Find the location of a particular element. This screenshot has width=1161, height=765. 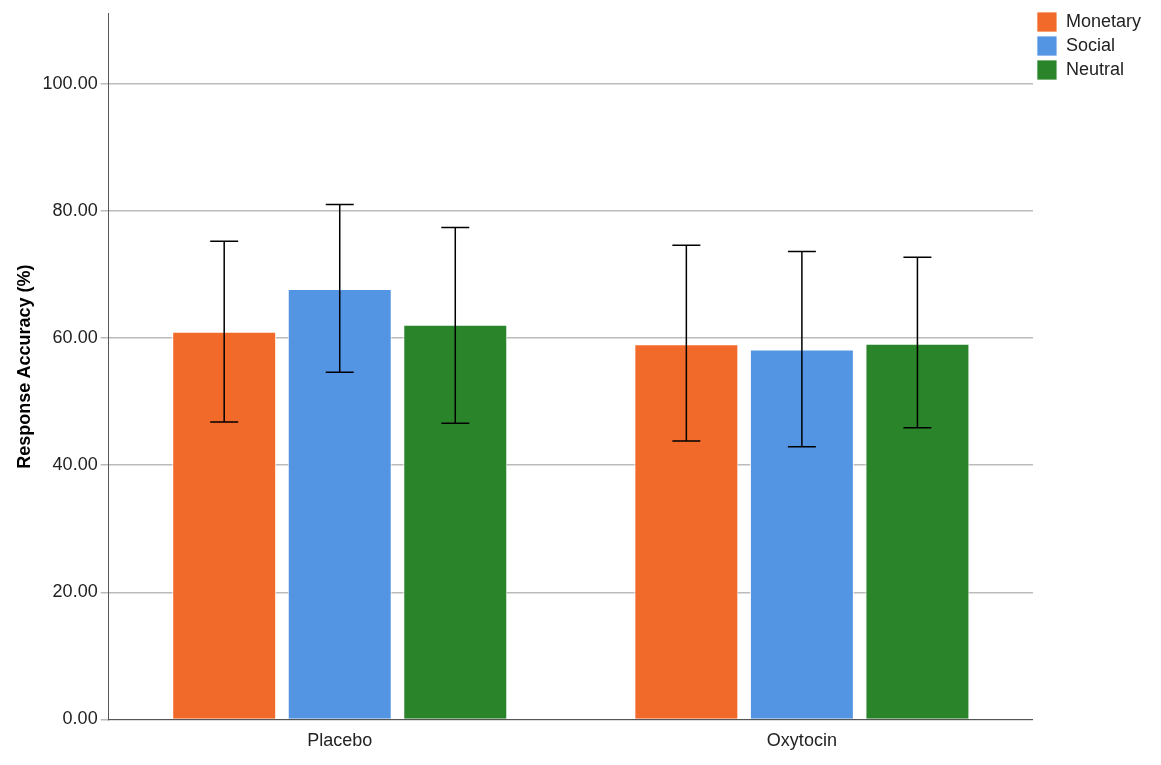

x-tick-label: Oxytocin is located at coordinates (801, 740).